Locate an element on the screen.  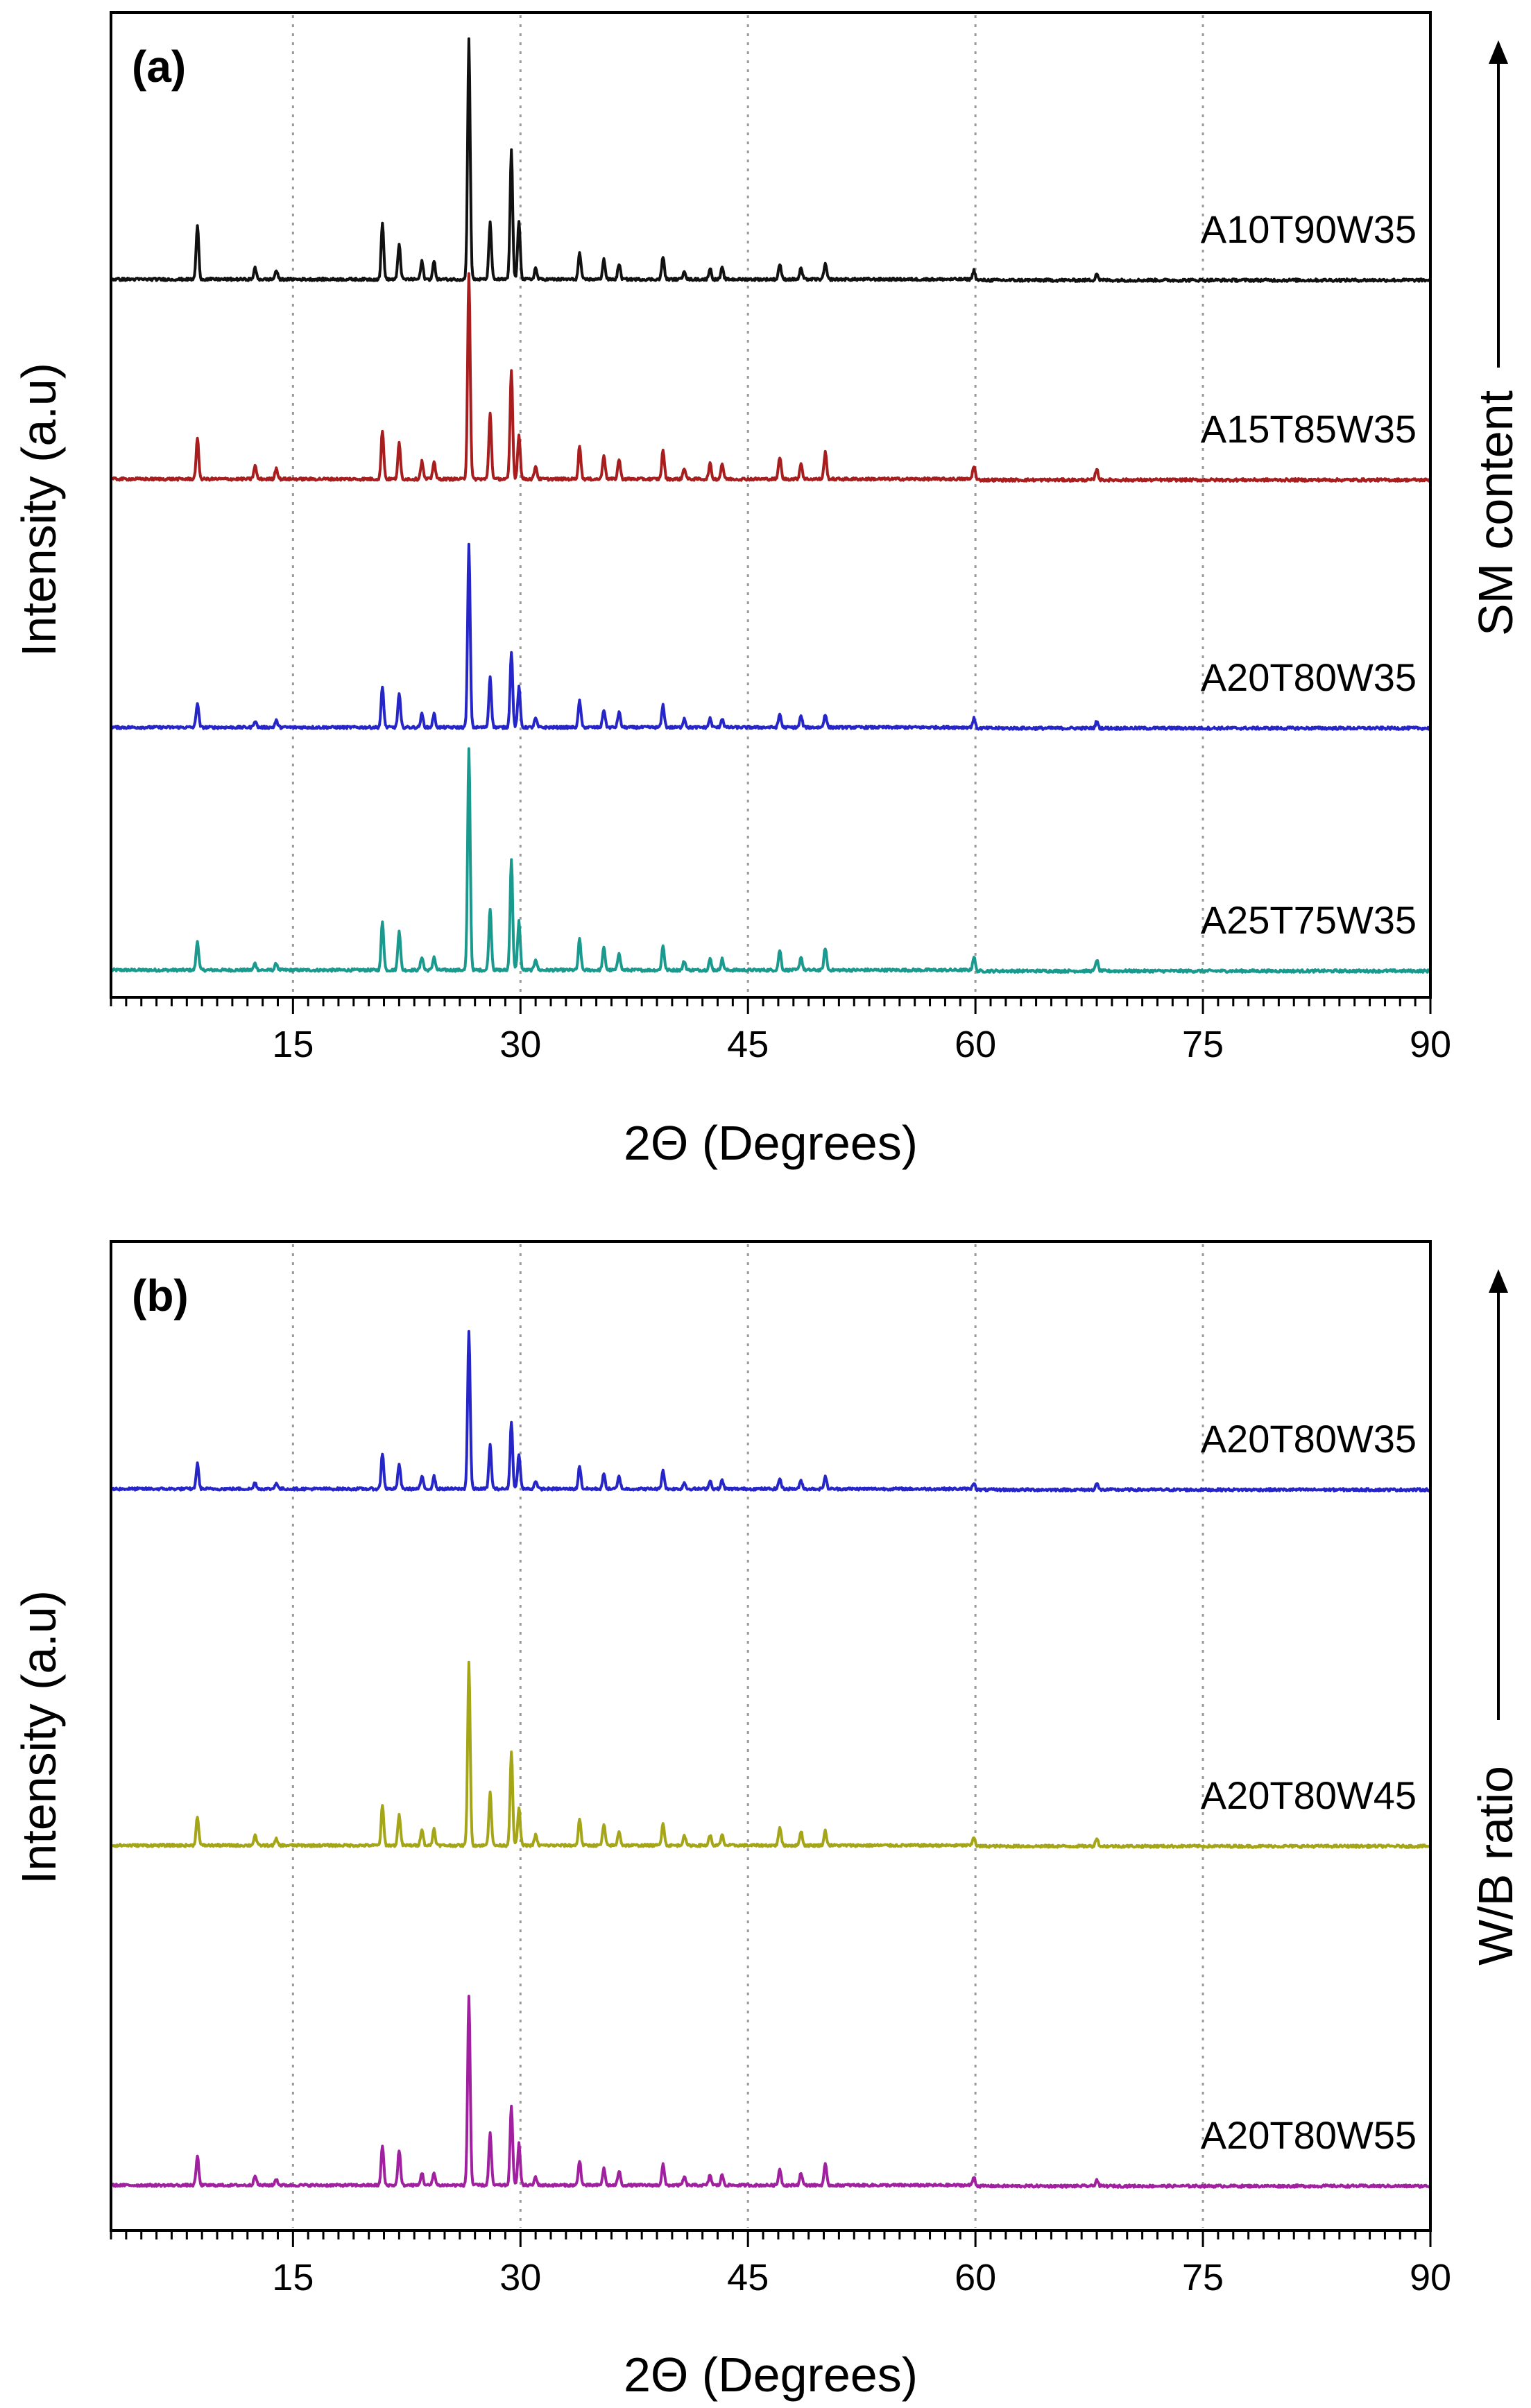
side-label: SM content is located at coordinates (1496, 513).